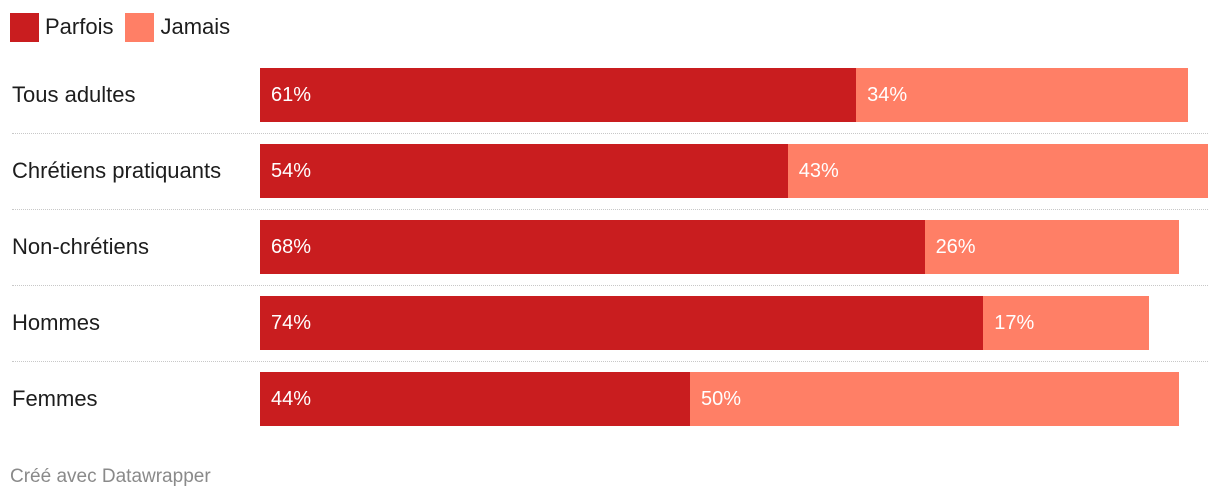  Describe the element at coordinates (1014, 323) in the screenshot. I see `value-label-jamais-hommes: 17%` at that location.